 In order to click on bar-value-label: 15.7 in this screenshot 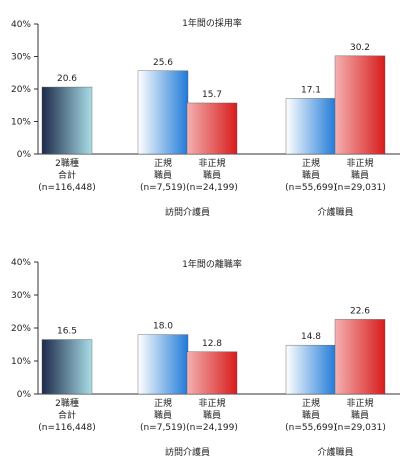, I will do `click(212, 95)`.